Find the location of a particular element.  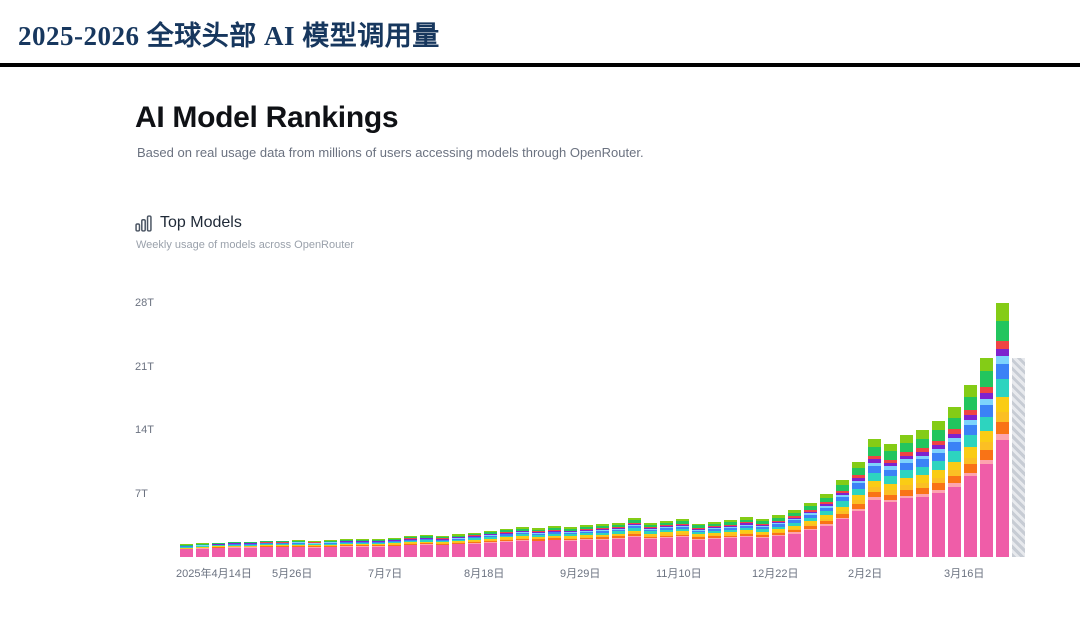

x-axis-label: 2月2日 is located at coordinates (865, 573).